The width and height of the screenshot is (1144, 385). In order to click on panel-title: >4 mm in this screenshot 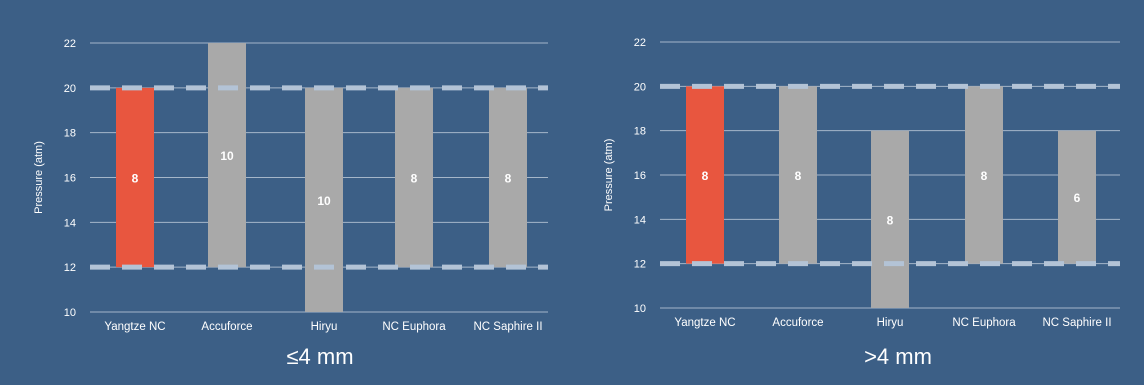, I will do `click(898, 356)`.